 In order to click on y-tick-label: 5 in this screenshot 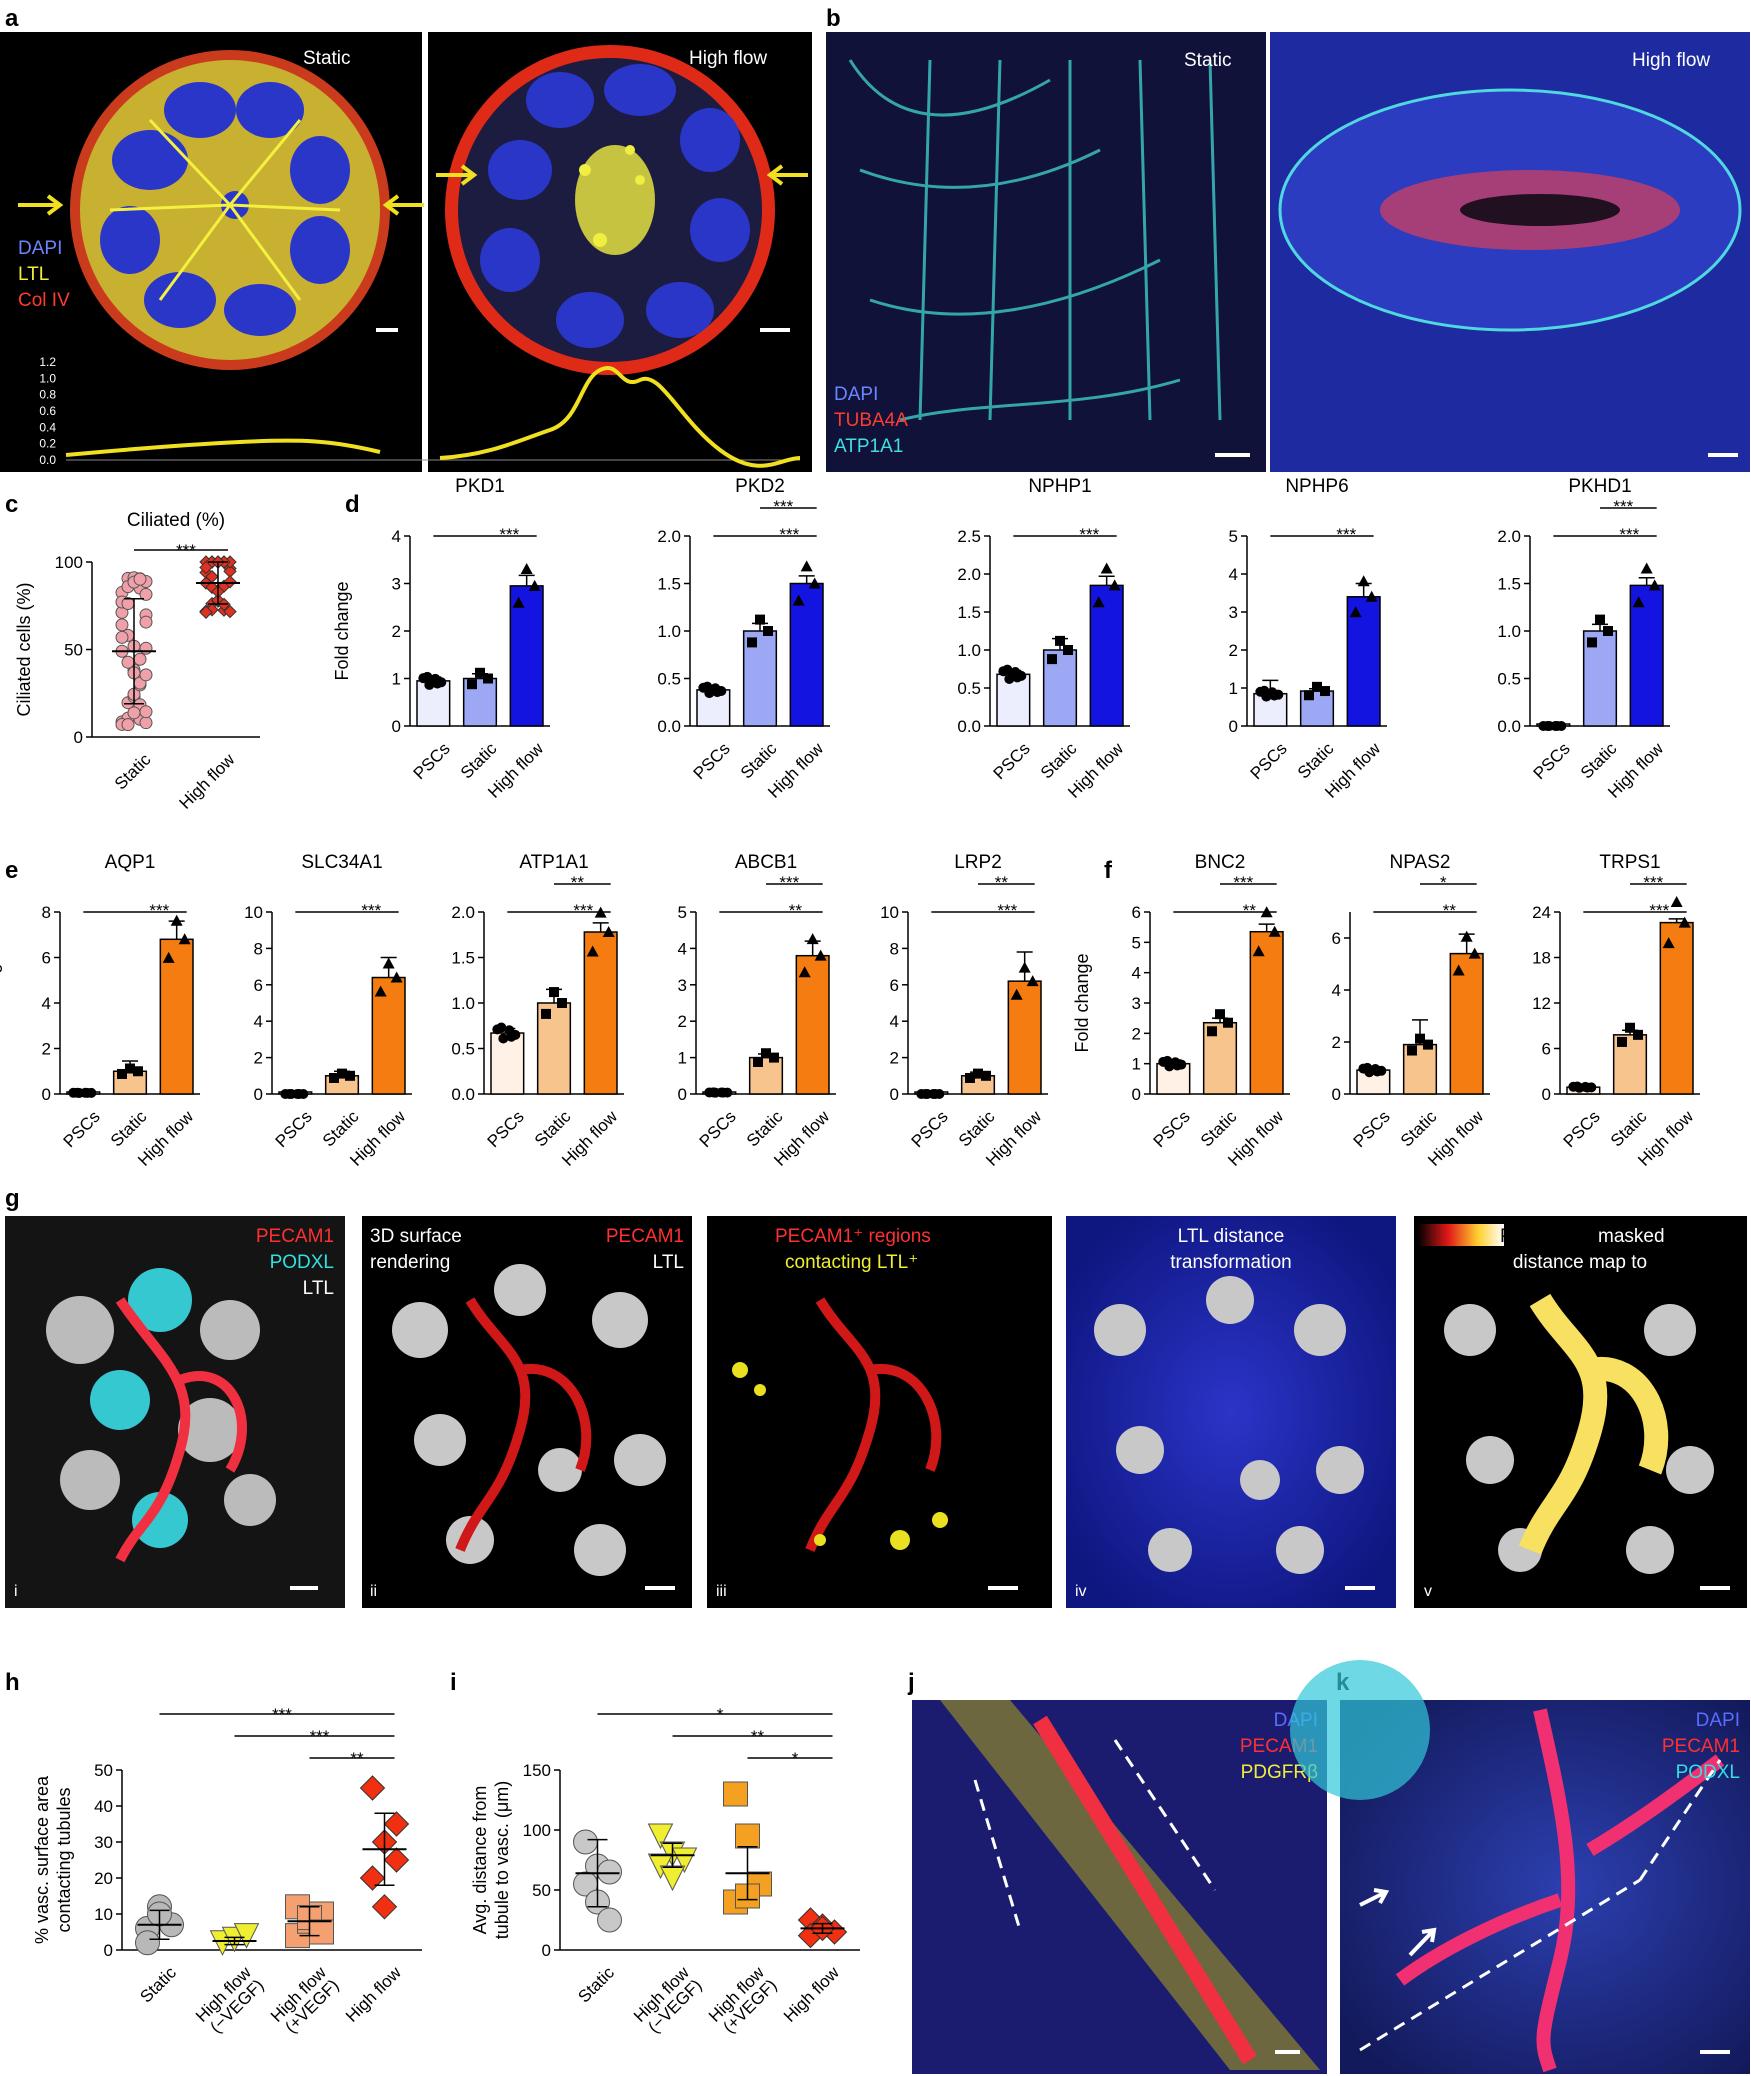, I will do `click(682, 912)`.